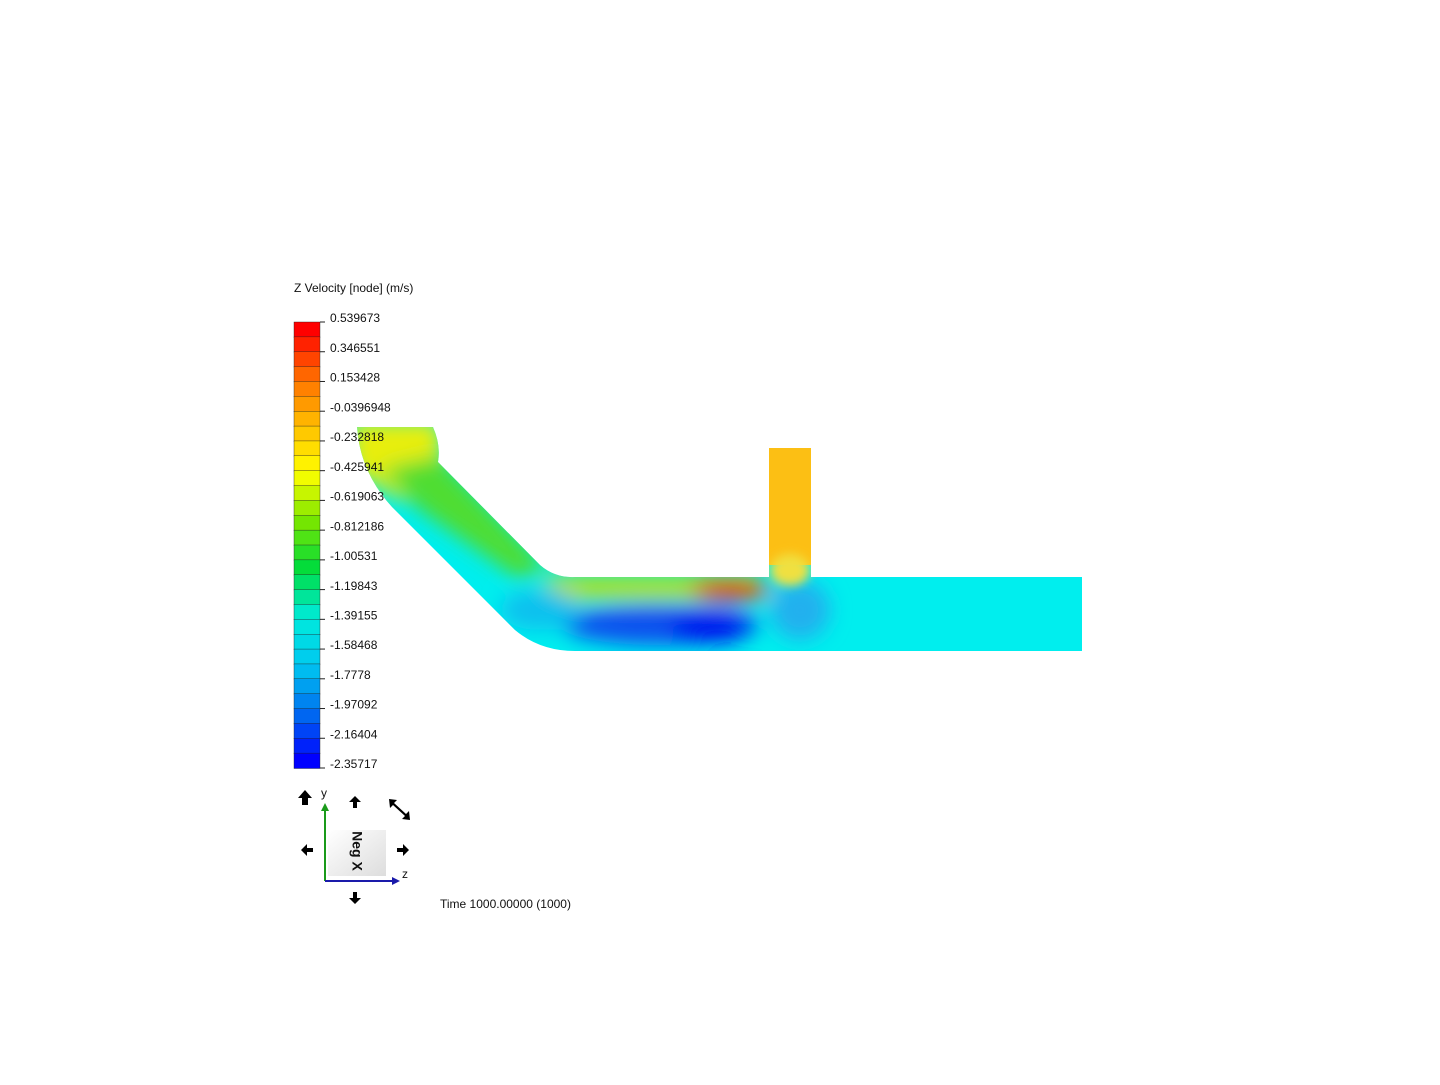 Image resolution: width=1440 pixels, height=1085 pixels. I want to click on rotate-up-button, so click(305, 797).